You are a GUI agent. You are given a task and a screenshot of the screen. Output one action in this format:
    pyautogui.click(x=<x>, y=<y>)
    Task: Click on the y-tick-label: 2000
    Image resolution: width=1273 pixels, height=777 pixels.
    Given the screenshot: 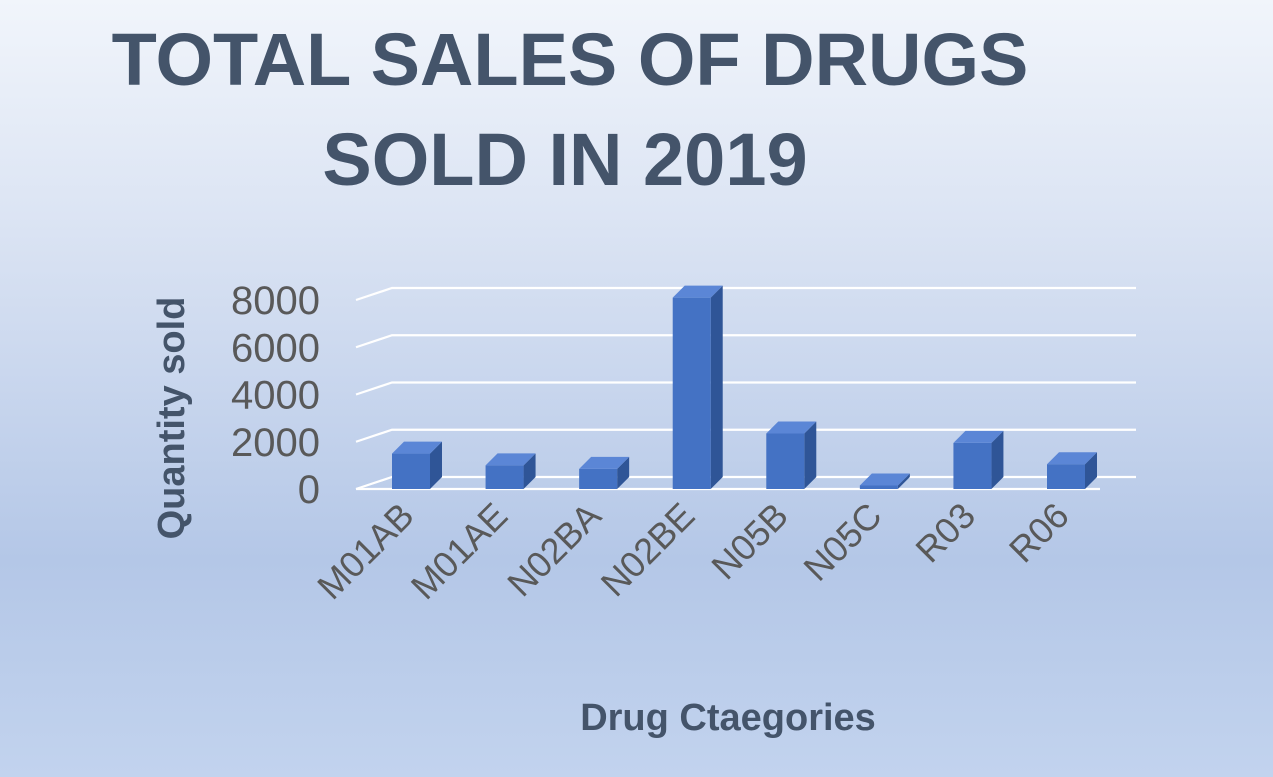 What is the action you would take?
    pyautogui.click(x=275, y=443)
    